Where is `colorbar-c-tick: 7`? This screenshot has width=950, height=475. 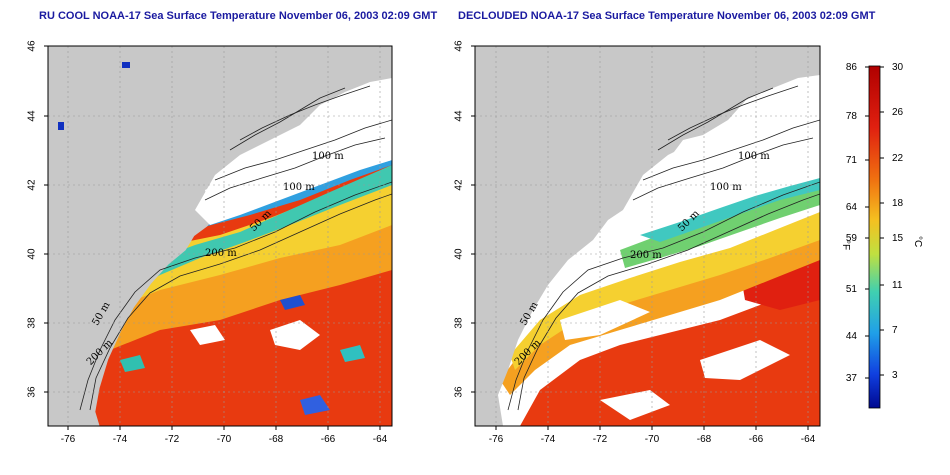 colorbar-c-tick: 7 is located at coordinates (895, 330).